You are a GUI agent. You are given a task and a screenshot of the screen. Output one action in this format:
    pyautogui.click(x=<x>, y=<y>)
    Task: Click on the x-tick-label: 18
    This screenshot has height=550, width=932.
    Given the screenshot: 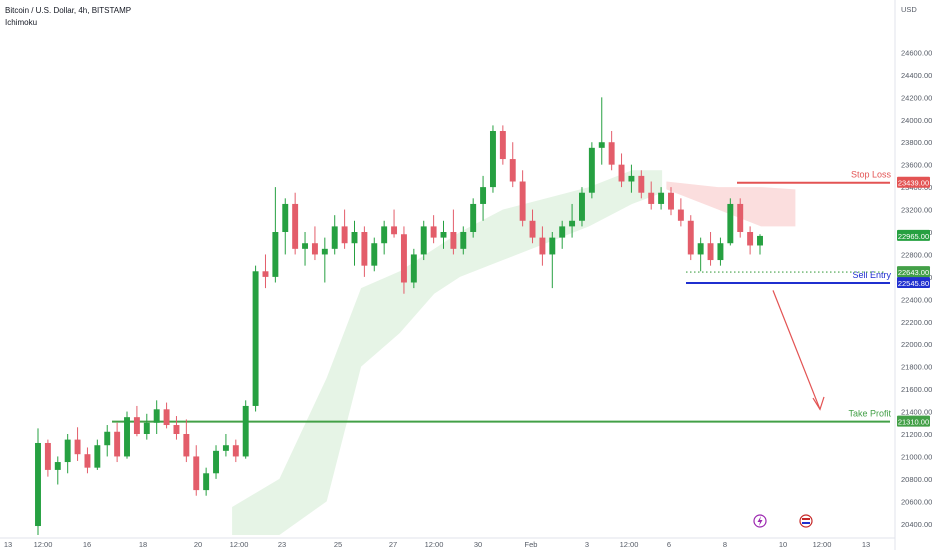 What is the action you would take?
    pyautogui.click(x=143, y=544)
    